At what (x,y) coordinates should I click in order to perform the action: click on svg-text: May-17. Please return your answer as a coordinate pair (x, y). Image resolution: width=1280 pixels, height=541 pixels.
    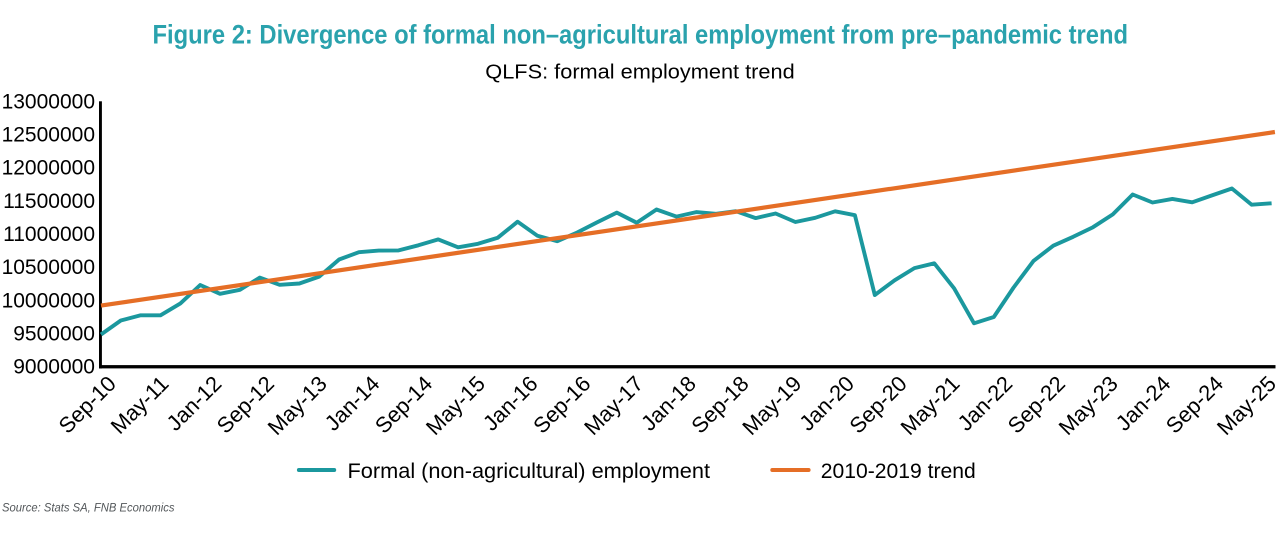
    Looking at the image, I should click on (613, 405).